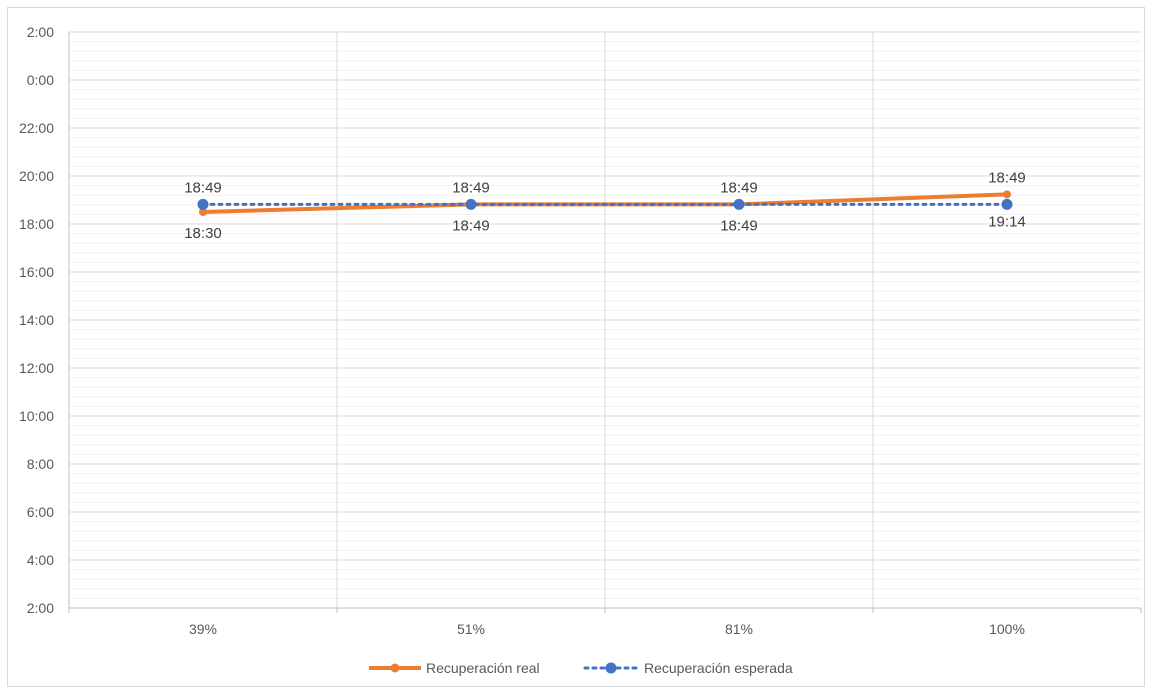 The height and width of the screenshot is (694, 1152). Describe the element at coordinates (40, 80) in the screenshot. I see `y-tick-label: 0:00` at that location.